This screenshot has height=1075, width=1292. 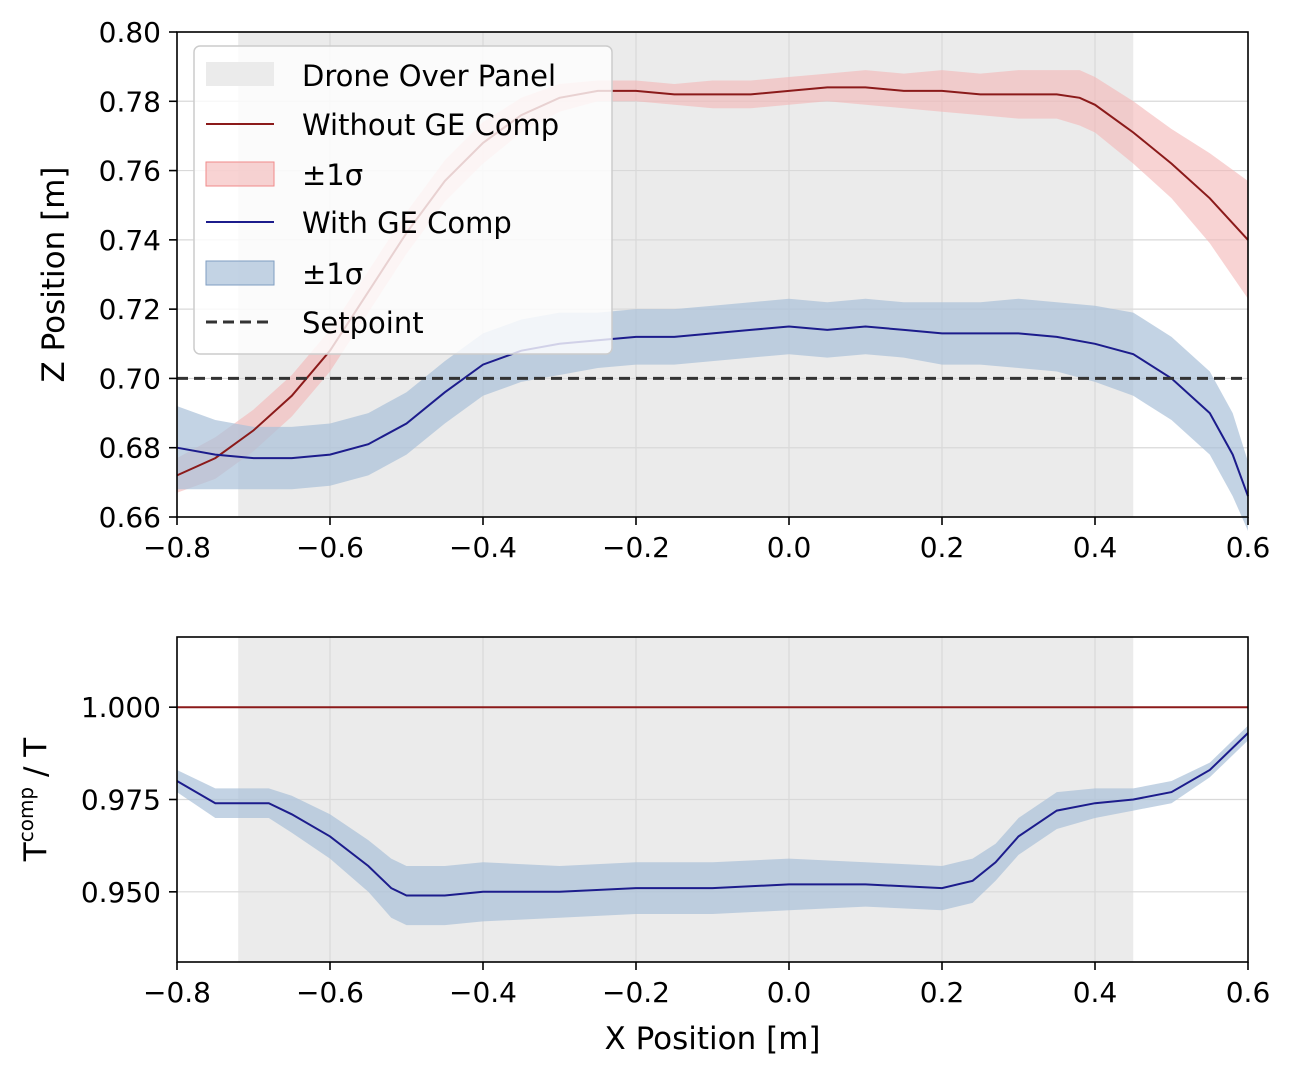 What do you see at coordinates (1248, 547) in the screenshot?
I see `top-xtick-label-7: 0.6` at bounding box center [1248, 547].